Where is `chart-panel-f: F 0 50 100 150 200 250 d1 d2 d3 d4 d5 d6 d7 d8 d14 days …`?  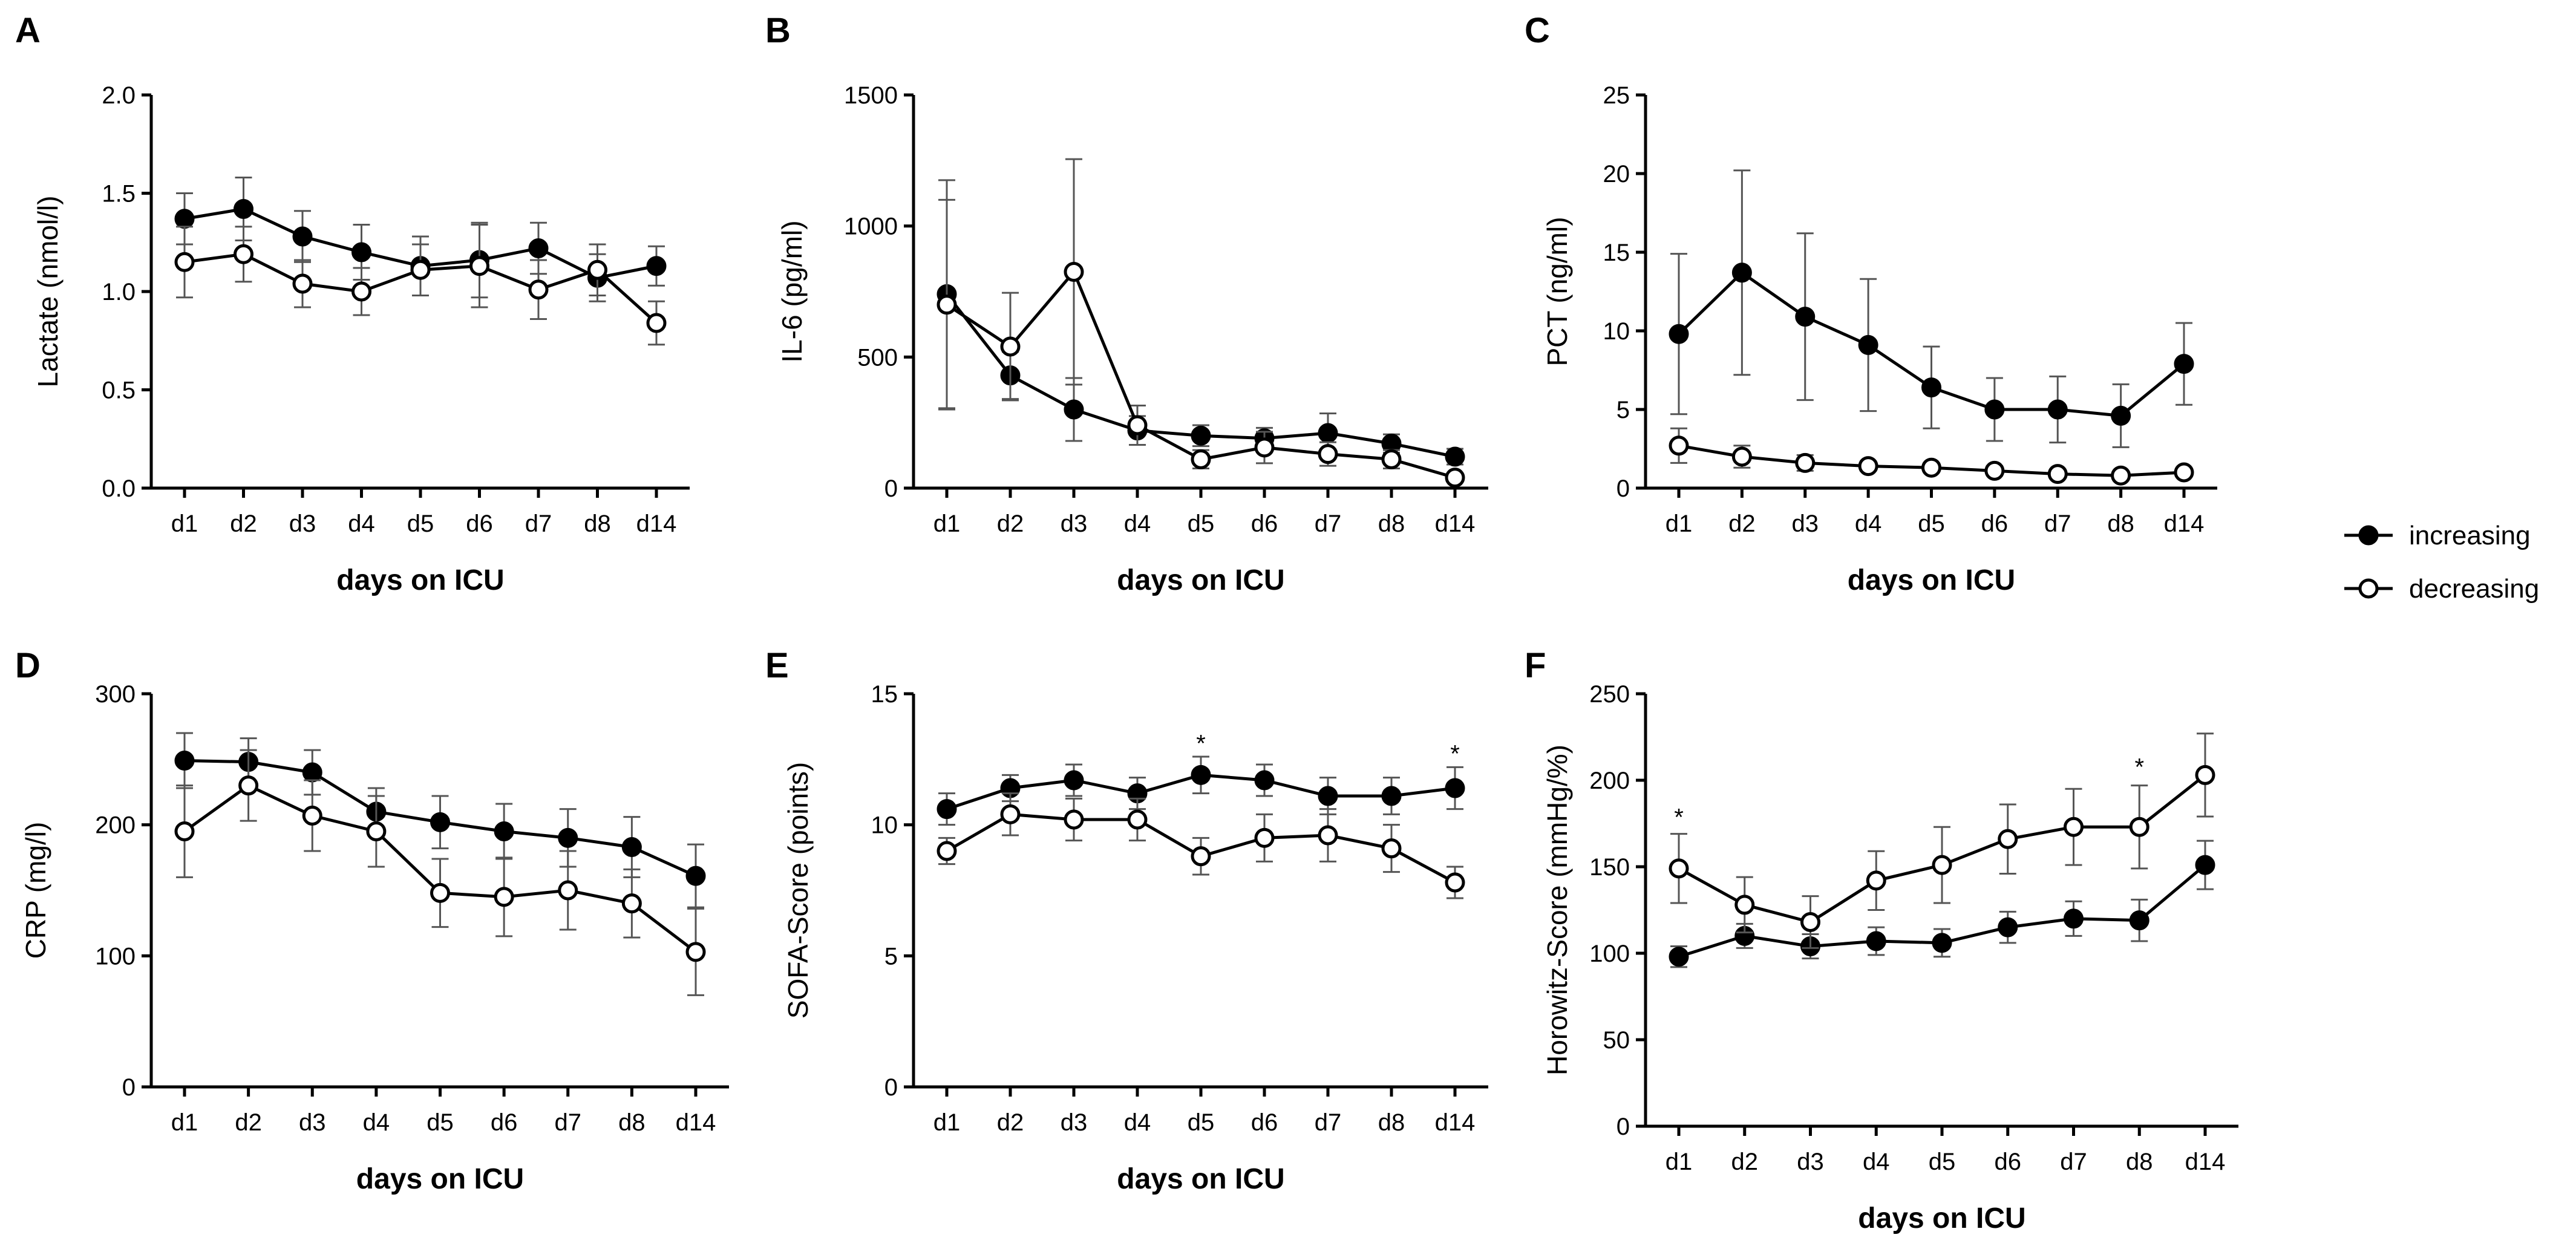 chart-panel-f: F 0 50 100 150 200 250 d1 d2 d3 d4 d5 d6 d7 d8 d14 days … is located at coordinates (1881, 940).